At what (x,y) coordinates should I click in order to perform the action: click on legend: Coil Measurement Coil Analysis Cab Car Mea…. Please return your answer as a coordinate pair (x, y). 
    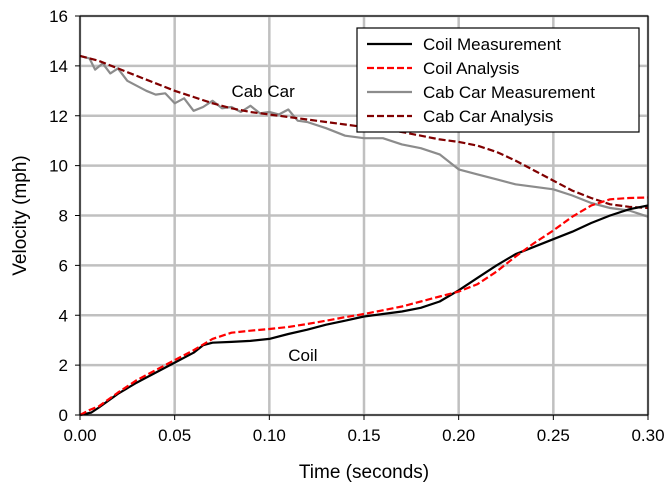
    Looking at the image, I should click on (498, 80).